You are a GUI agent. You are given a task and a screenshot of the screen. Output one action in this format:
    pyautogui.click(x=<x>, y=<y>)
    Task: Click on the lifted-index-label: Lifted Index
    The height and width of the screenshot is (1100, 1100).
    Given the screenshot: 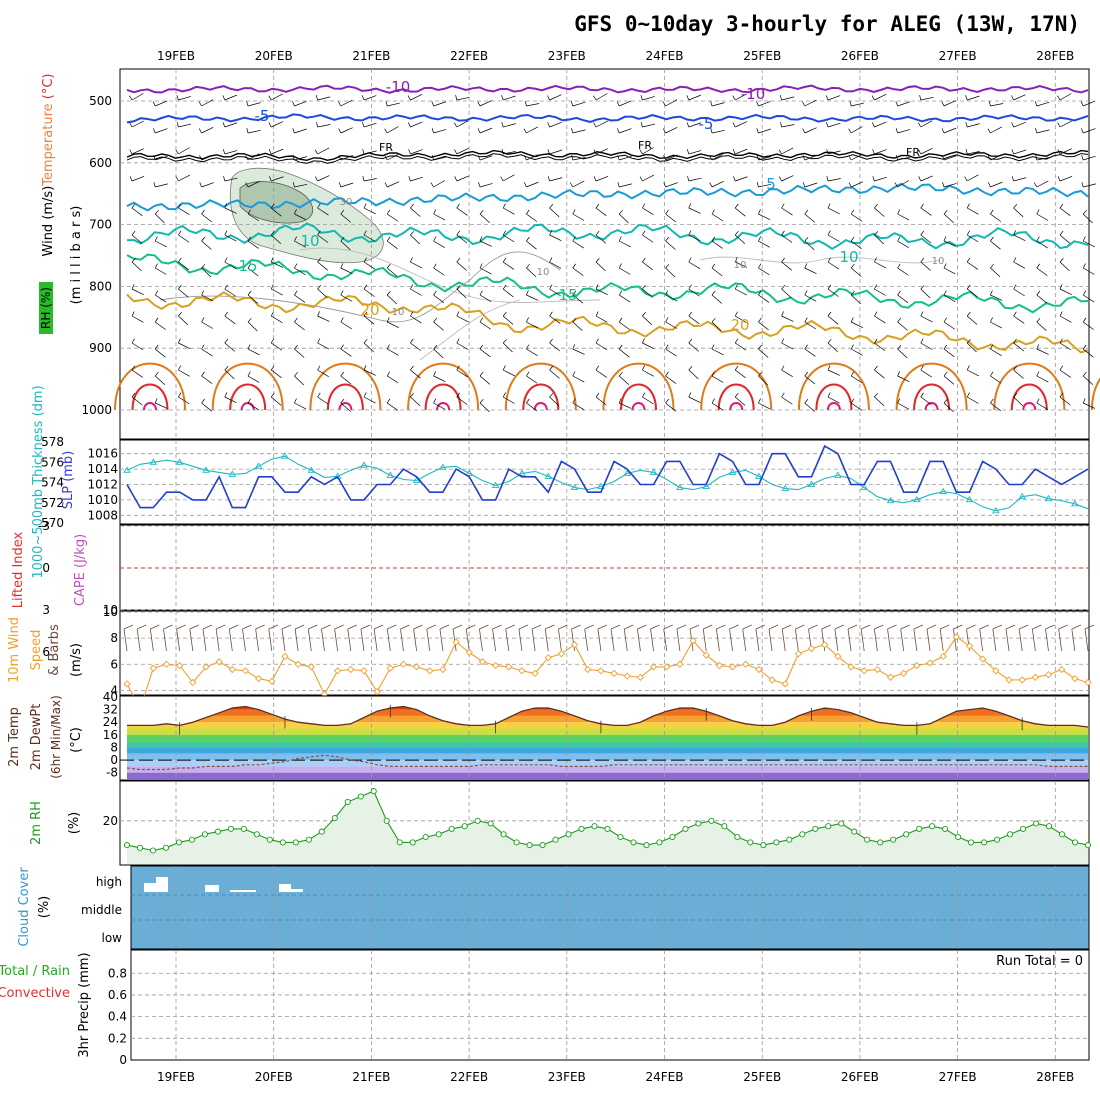 What is the action you would take?
    pyautogui.click(x=18, y=569)
    